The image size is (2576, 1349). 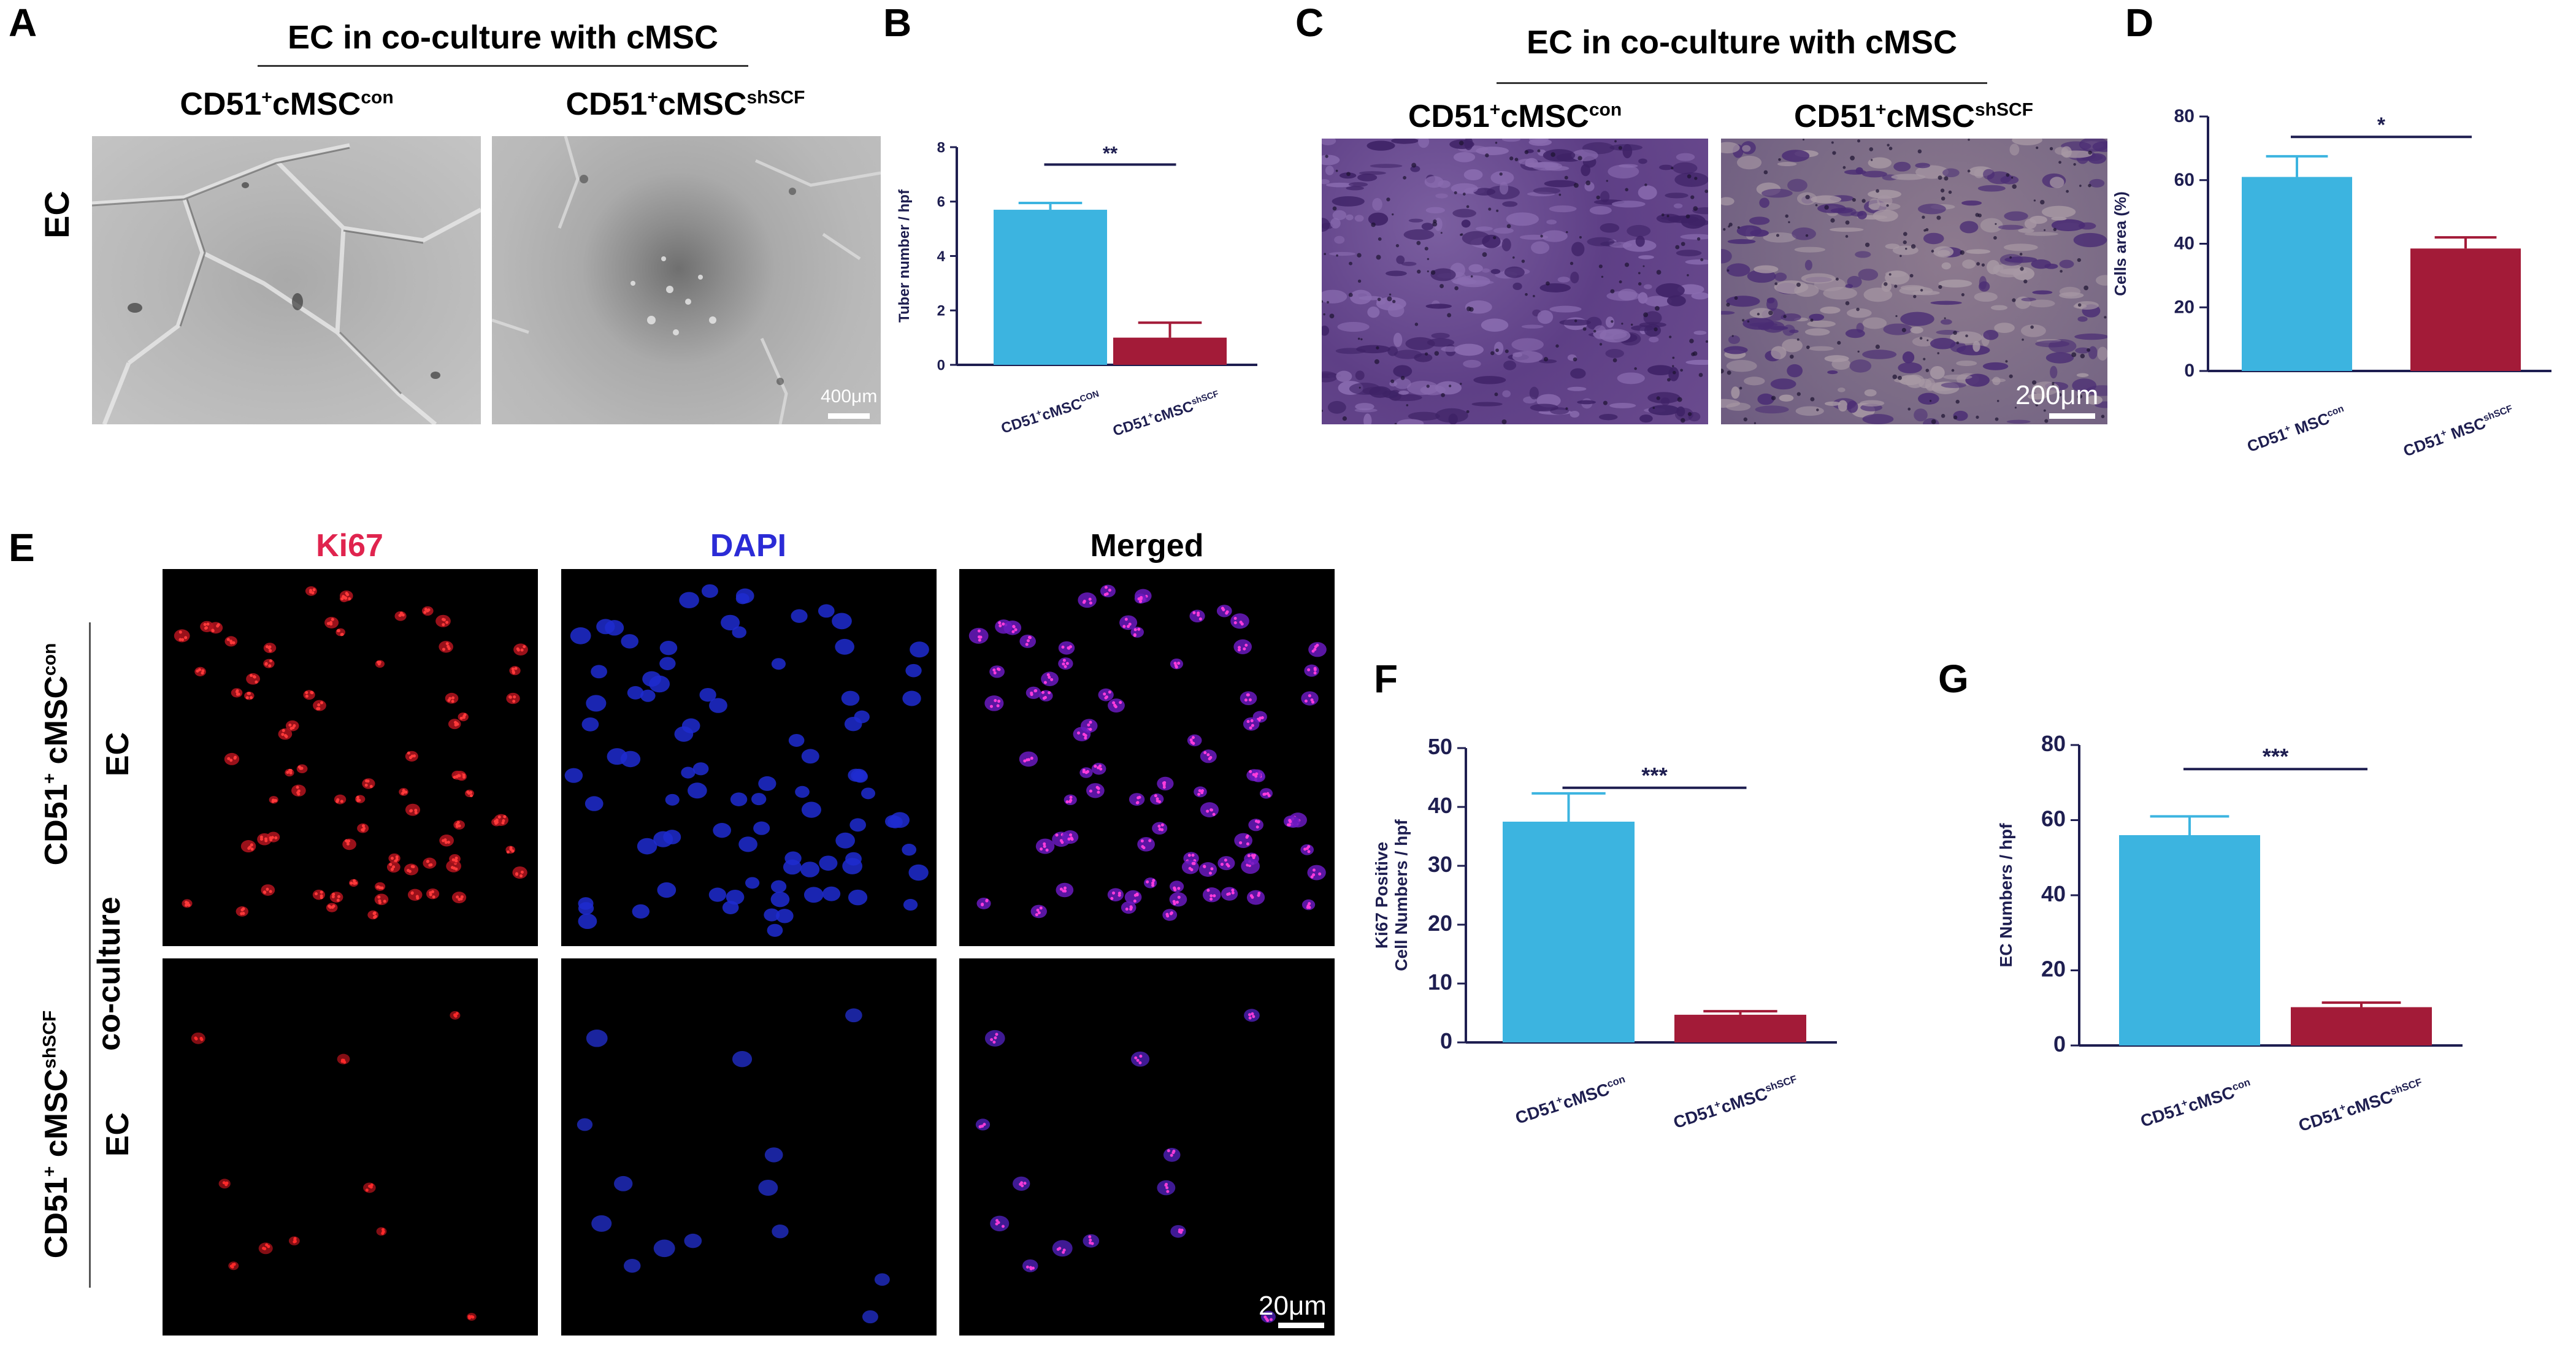 What do you see at coordinates (287, 104) in the screenshot?
I see `panel-a-col1-label: CD51+cMSCcon` at bounding box center [287, 104].